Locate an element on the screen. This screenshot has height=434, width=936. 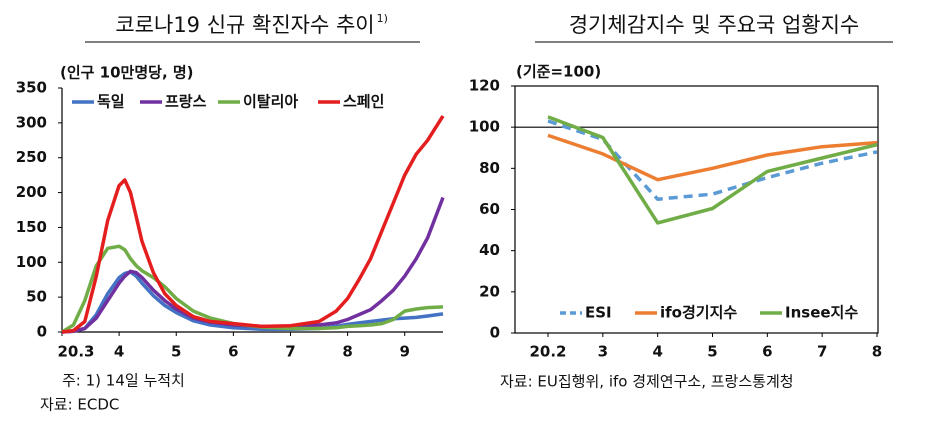
y-tick-label: 80 is located at coordinates (489, 168).